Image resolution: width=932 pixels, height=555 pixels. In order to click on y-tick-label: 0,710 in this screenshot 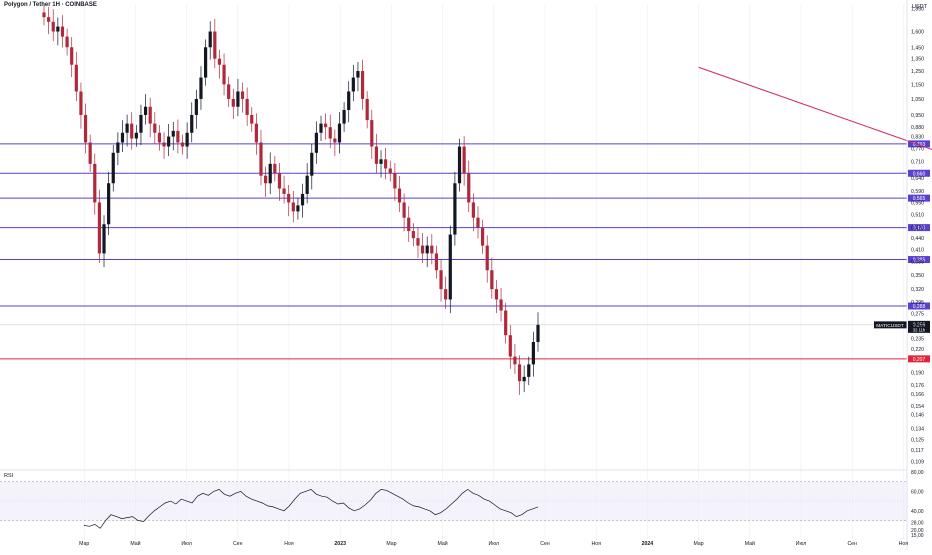, I will do `click(917, 163)`.